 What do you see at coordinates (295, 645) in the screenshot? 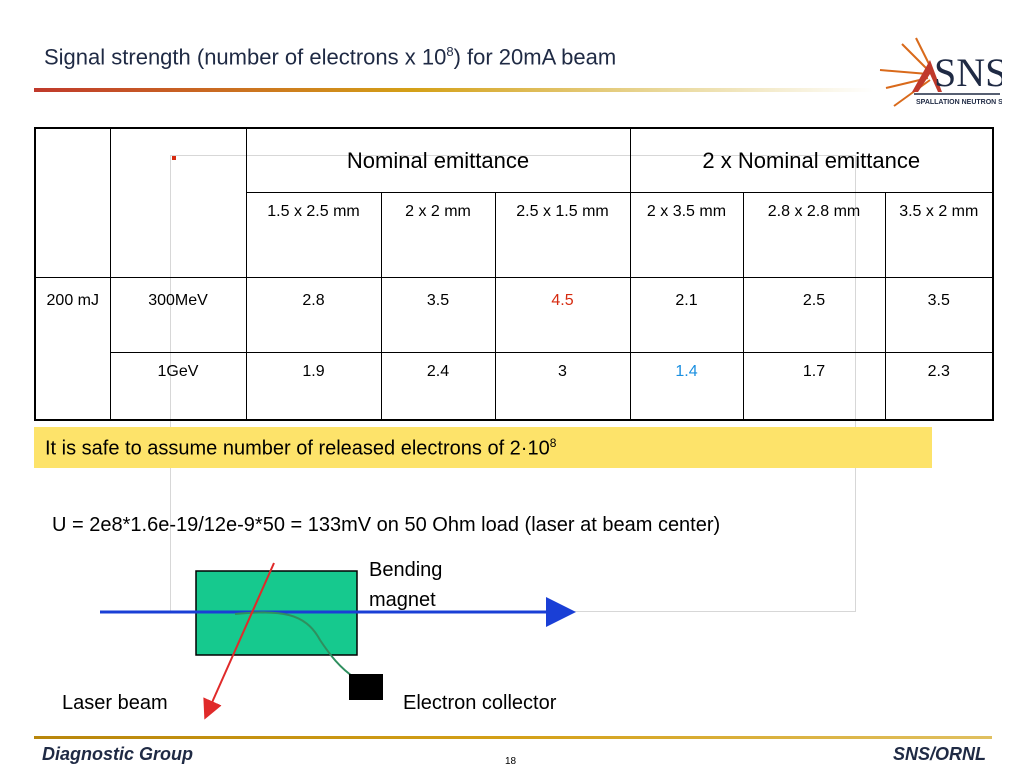
I see `electron-trajectory` at bounding box center [295, 645].